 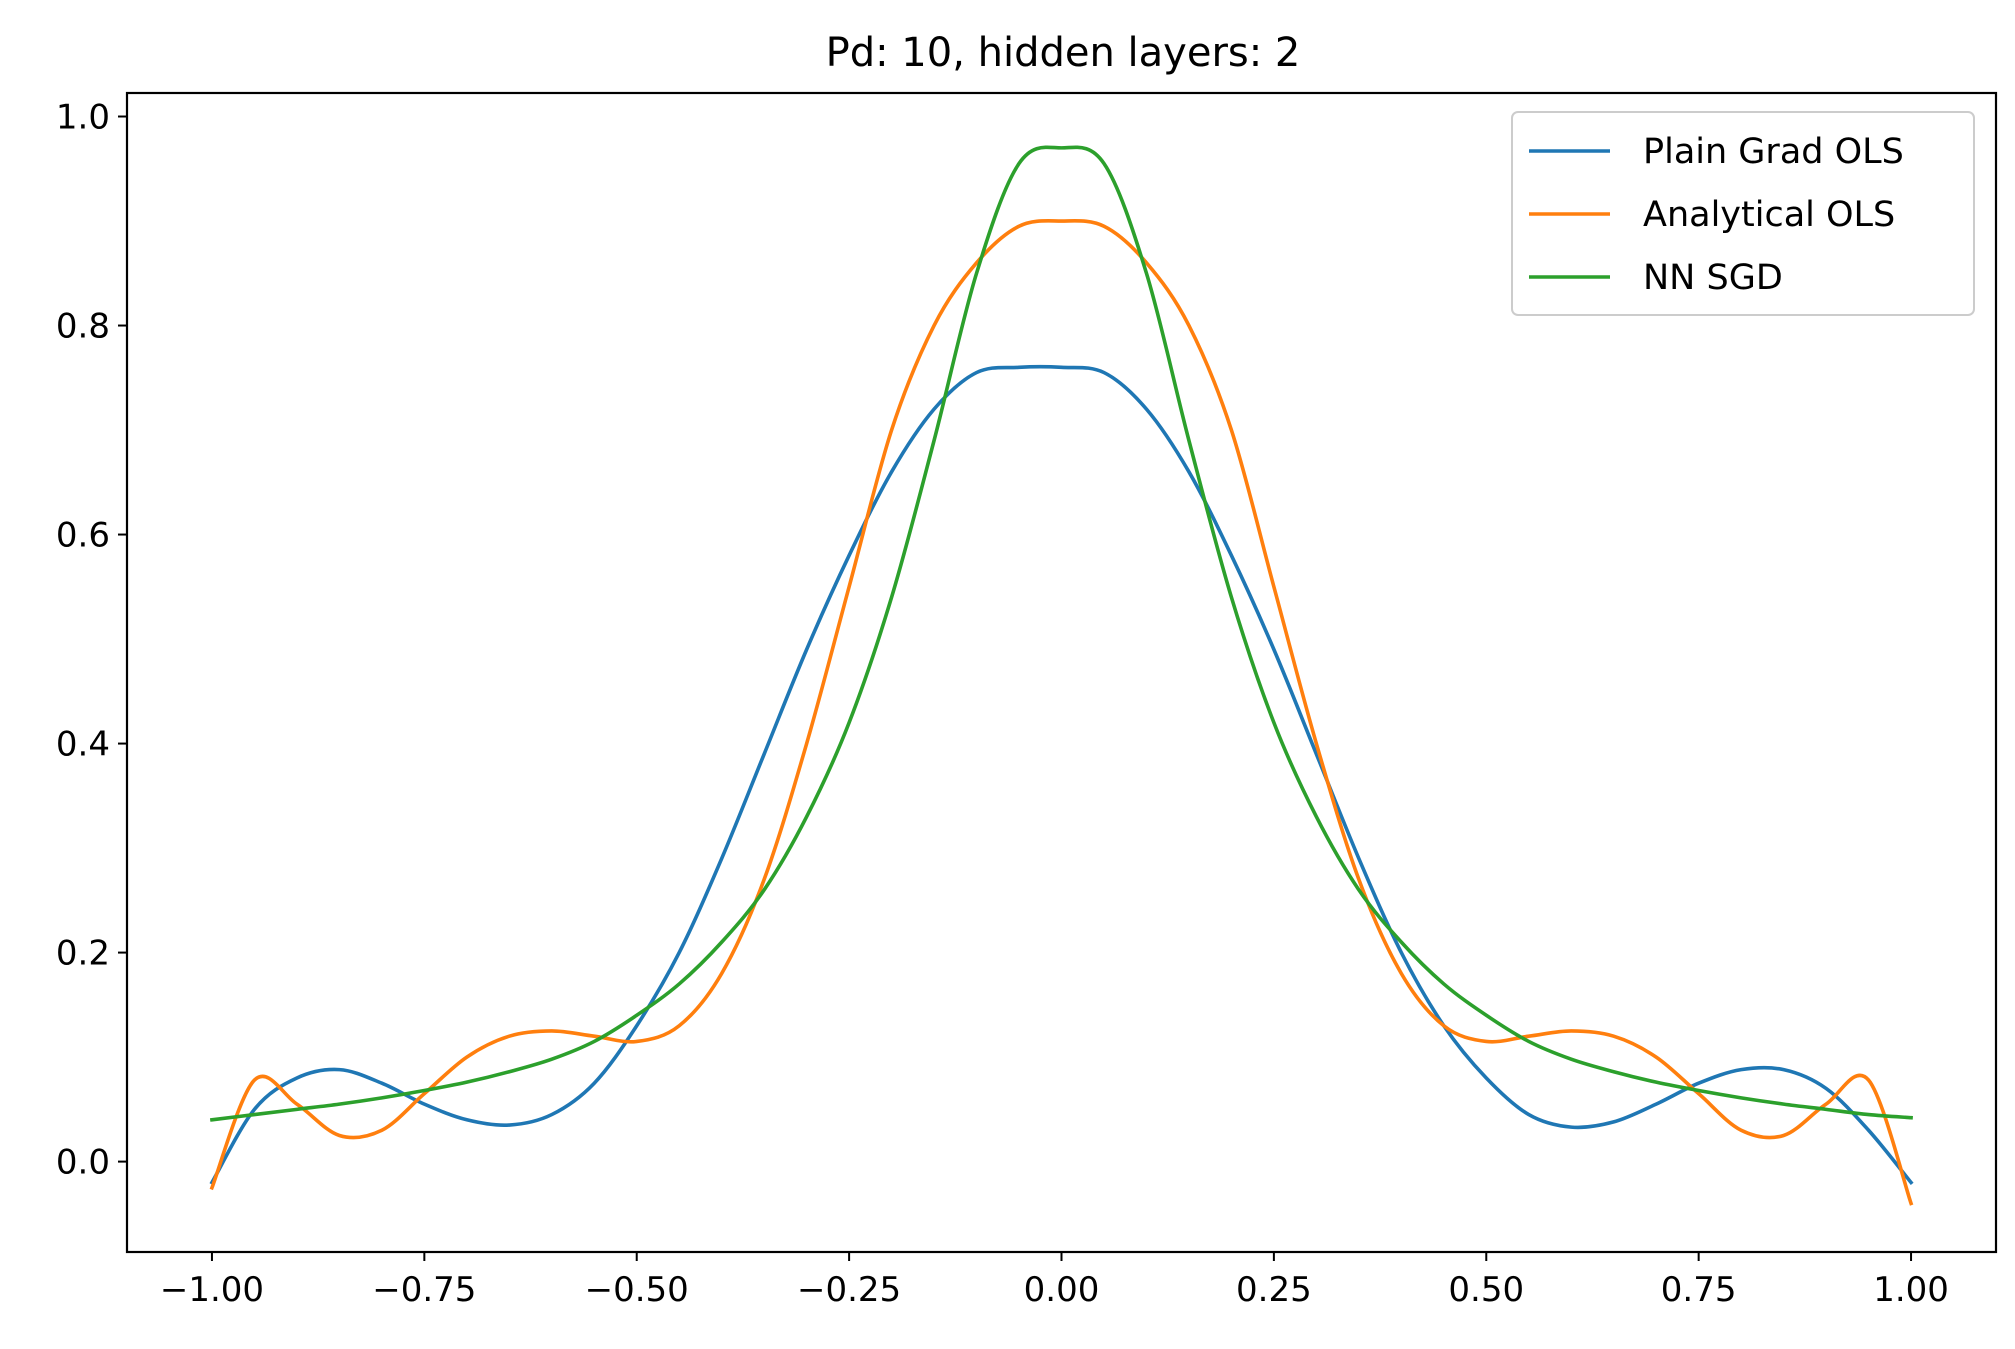 I want to click on y-tick-label: 0.2, so click(x=83, y=954).